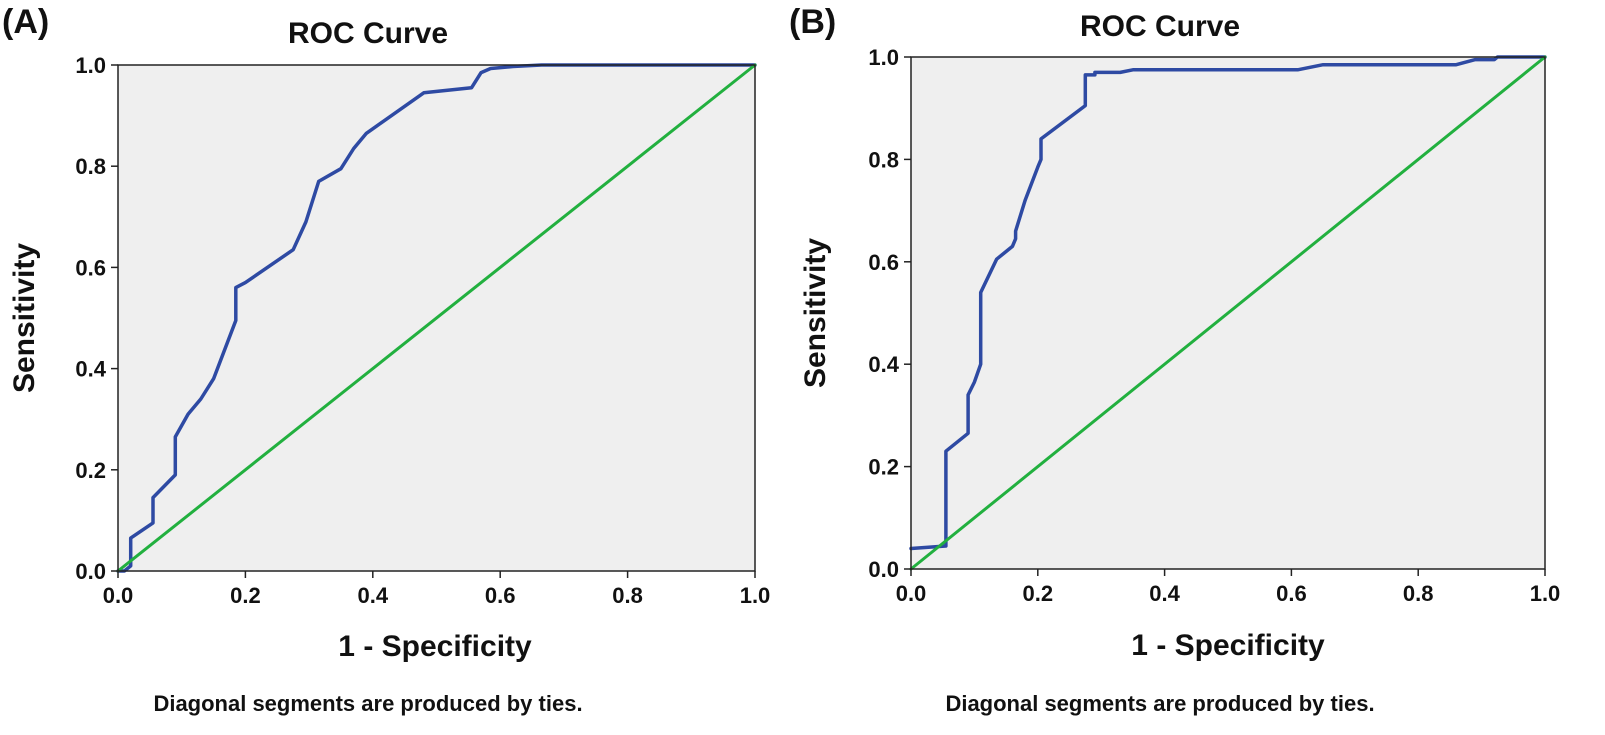 This screenshot has height=735, width=1605. I want to click on x-tick-label-a: 1.0, so click(755, 595).